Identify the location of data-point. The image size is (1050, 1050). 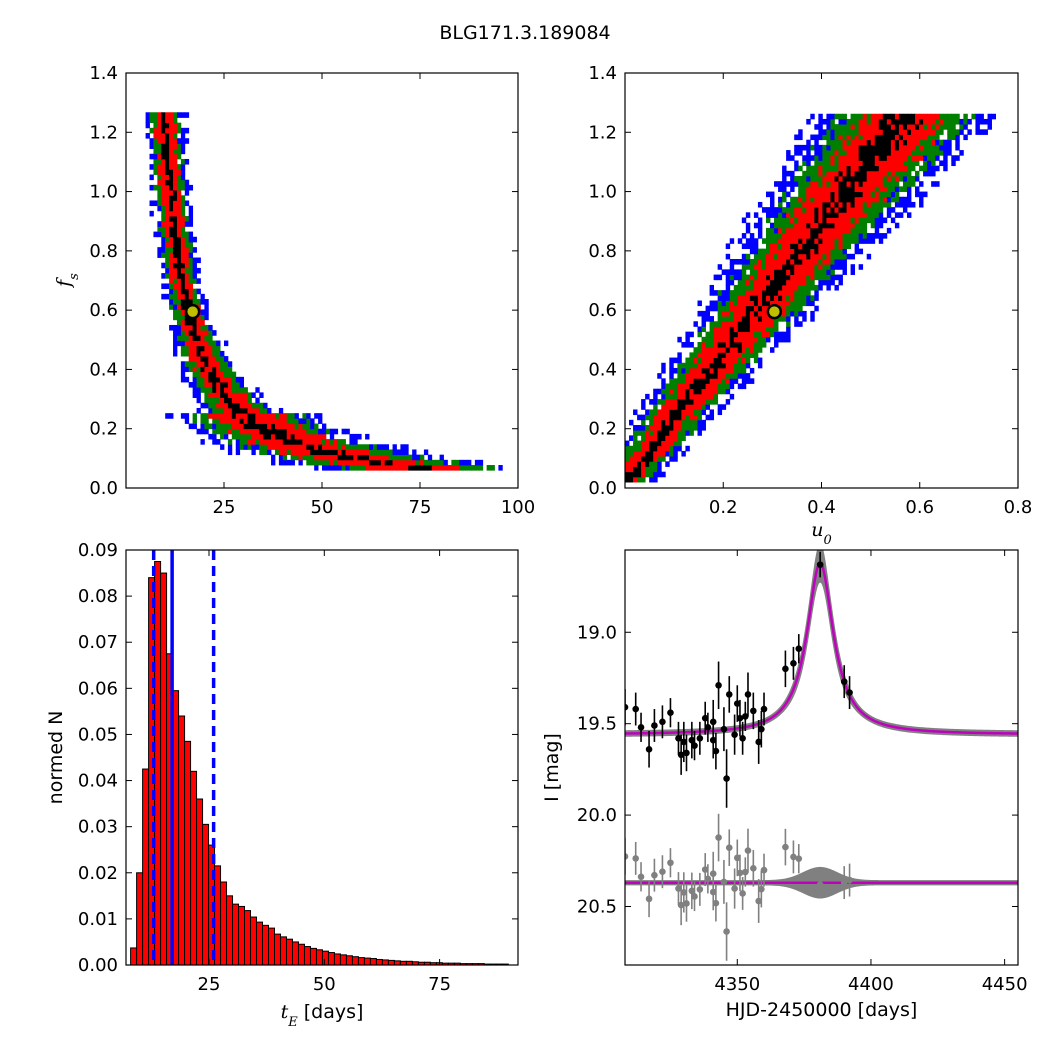
(742, 738).